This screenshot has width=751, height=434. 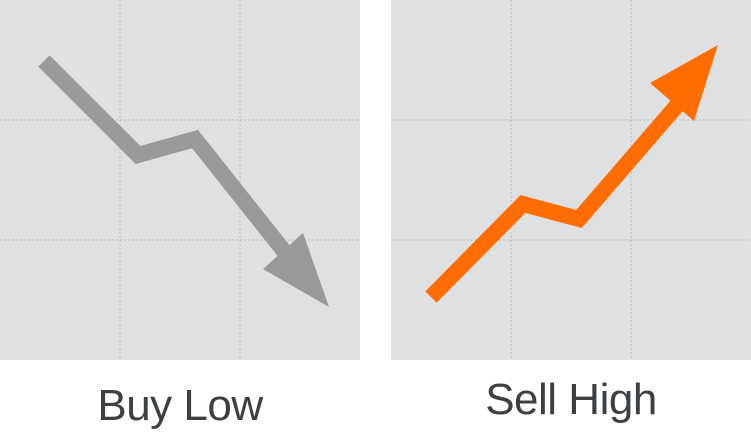 What do you see at coordinates (684, 83) in the screenshot?
I see `trend-up-arrowhead` at bounding box center [684, 83].